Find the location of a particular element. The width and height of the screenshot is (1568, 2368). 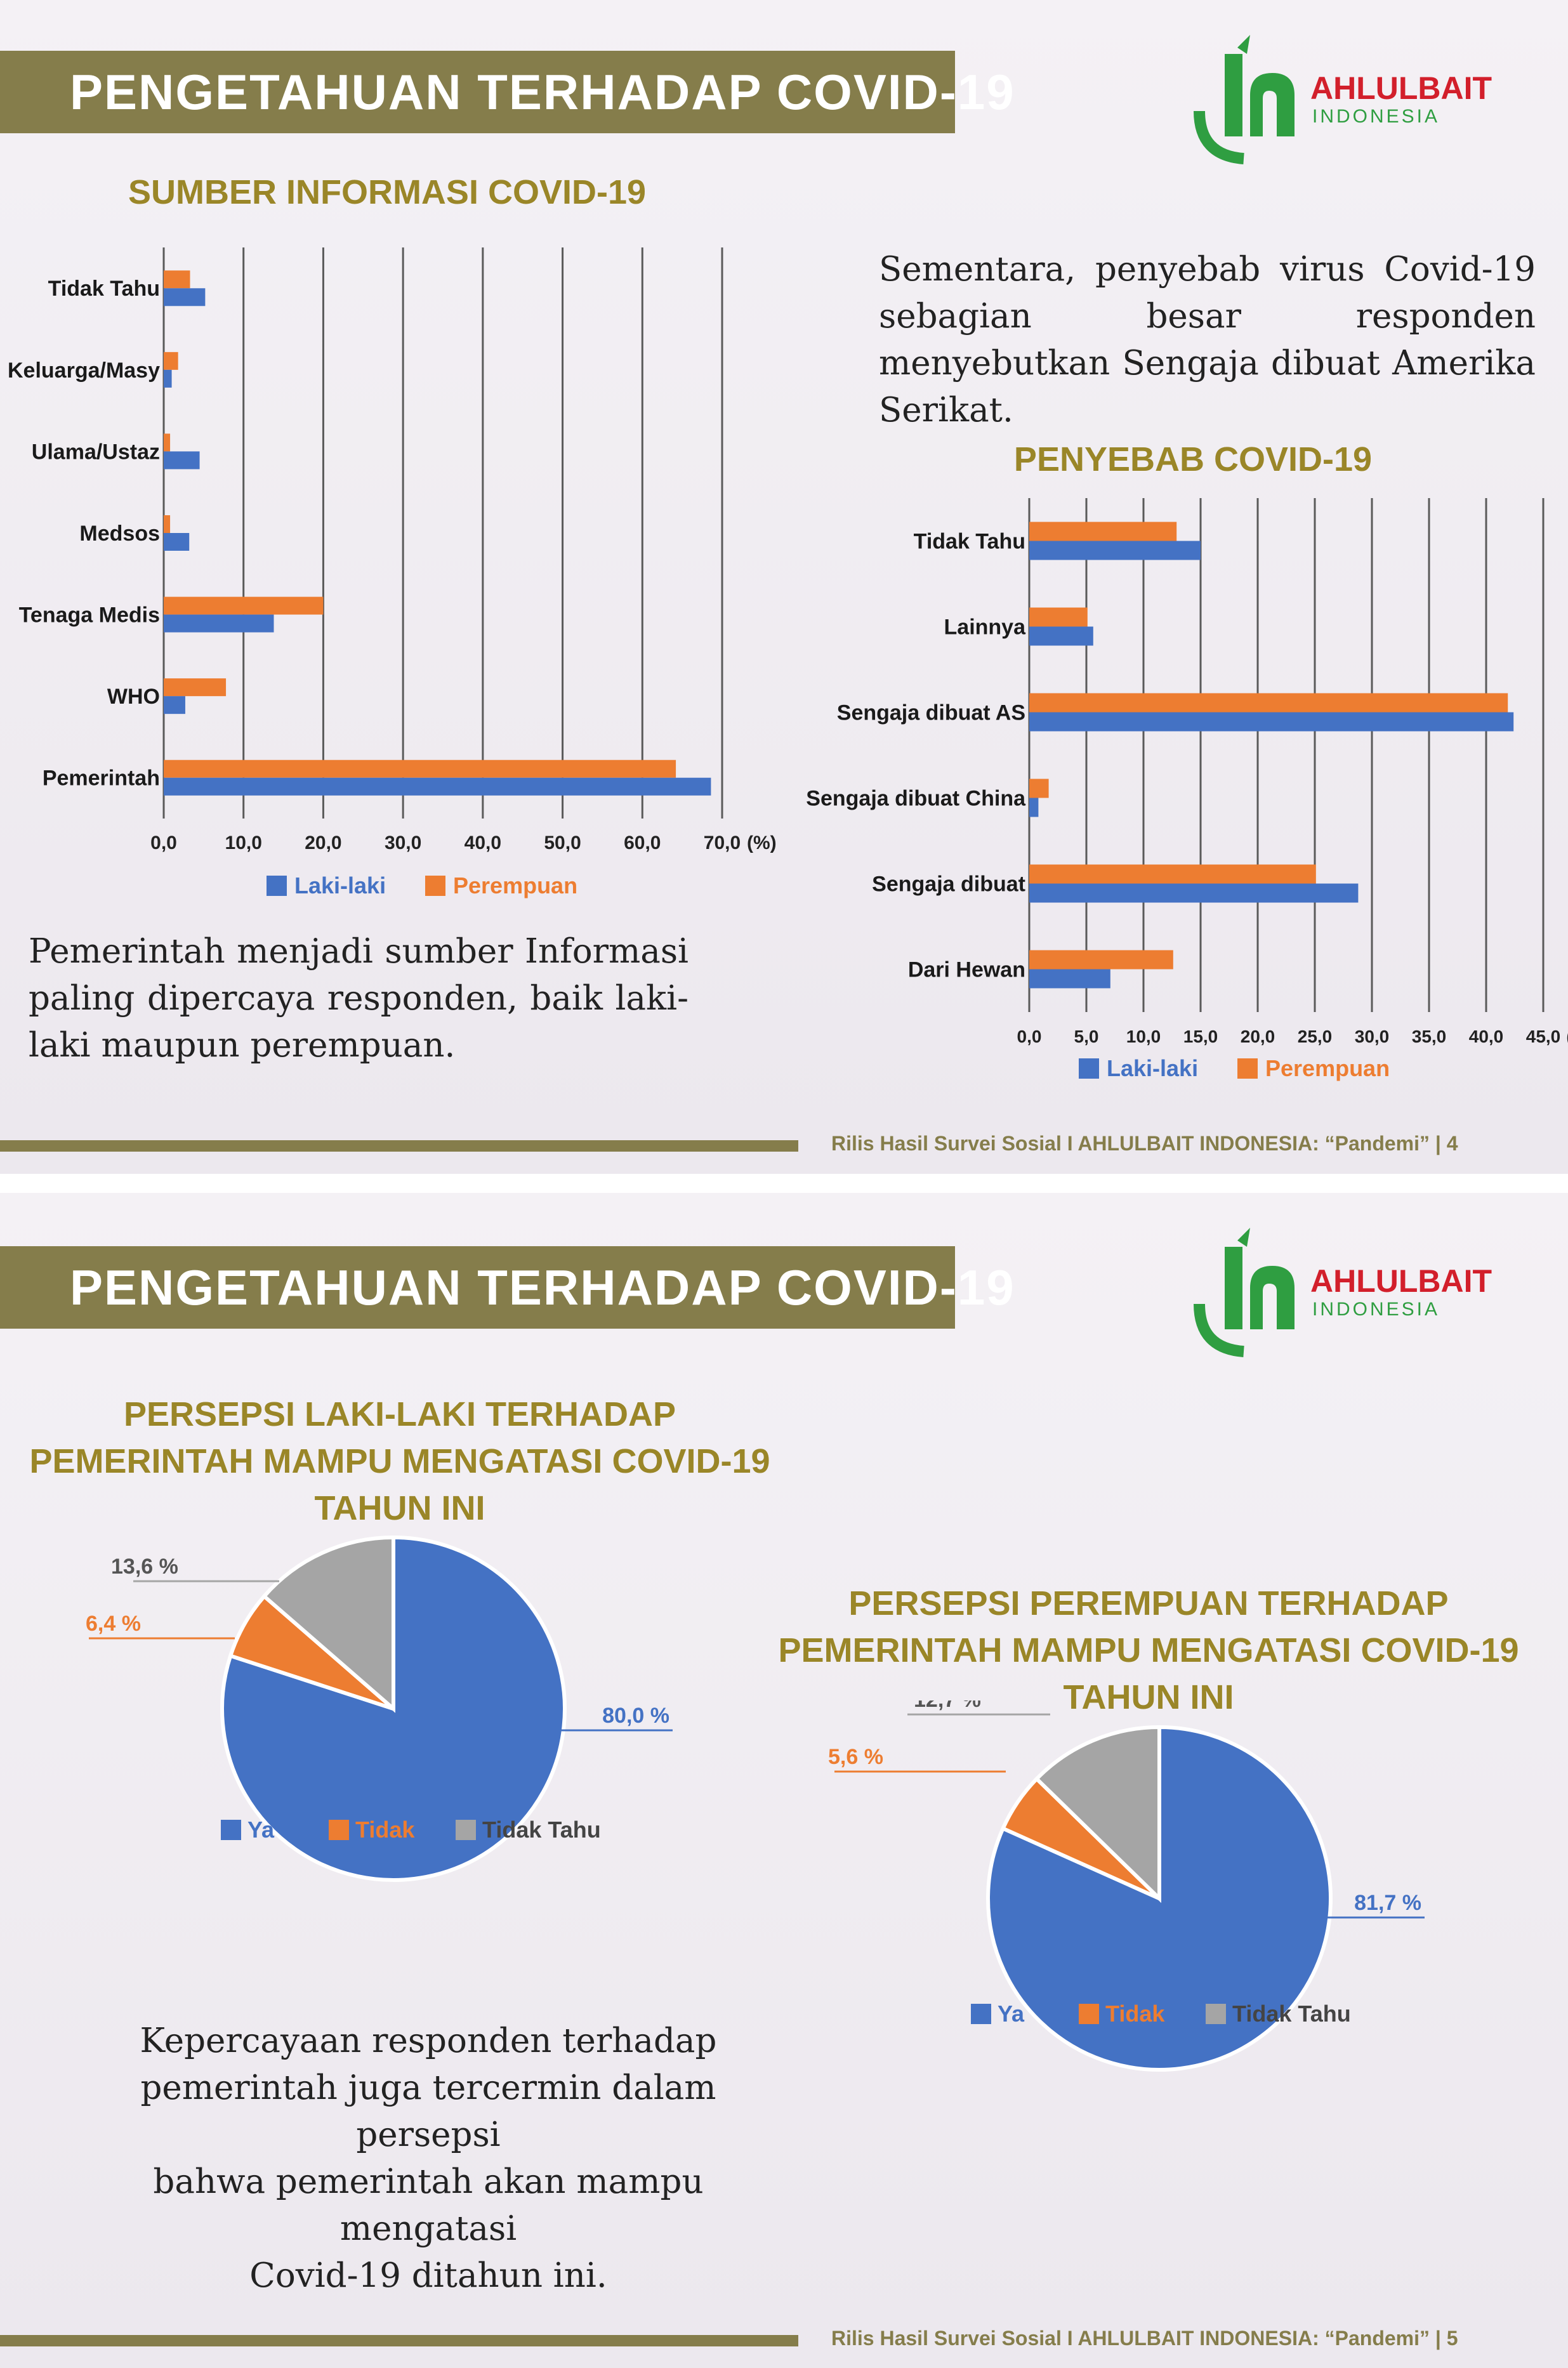

category-label: WHO is located at coordinates (133, 697).